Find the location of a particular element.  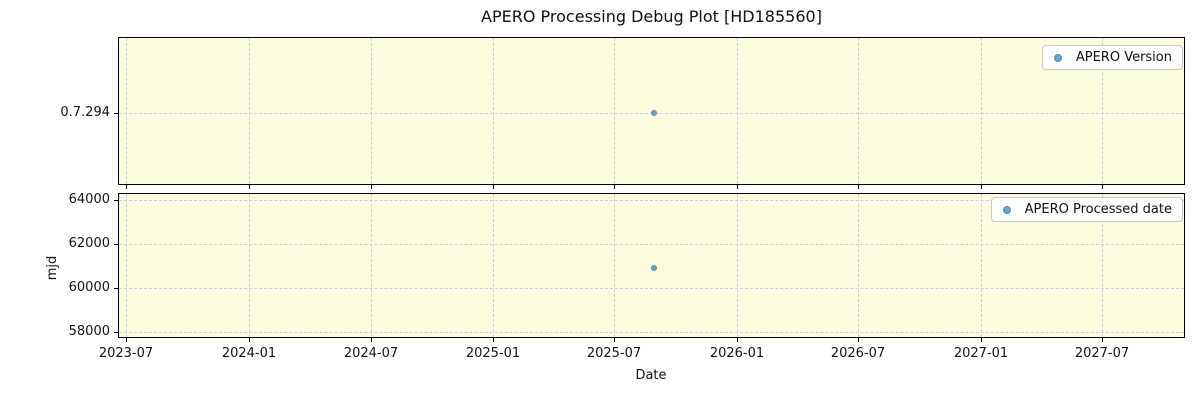

y-tick-label: 62000 is located at coordinates (89, 243).